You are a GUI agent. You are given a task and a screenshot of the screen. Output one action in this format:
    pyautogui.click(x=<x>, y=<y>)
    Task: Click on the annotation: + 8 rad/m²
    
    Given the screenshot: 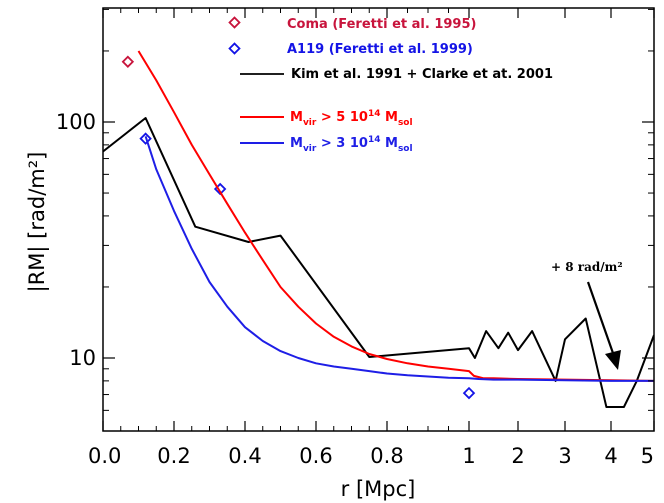 What is the action you would take?
    pyautogui.click(x=587, y=315)
    